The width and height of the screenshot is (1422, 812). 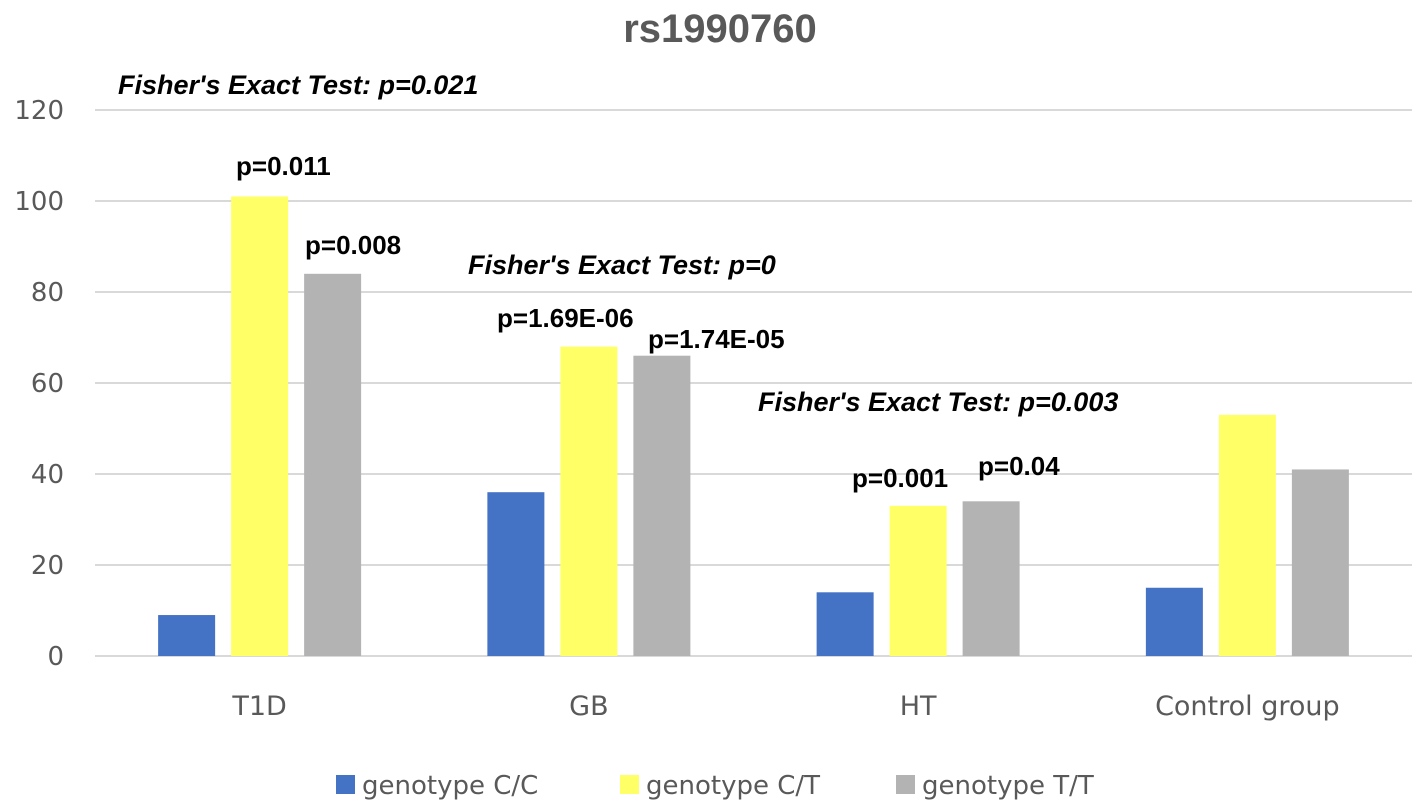 What do you see at coordinates (283, 166) in the screenshot?
I see `pvalue-label-t1d-ct: p=0.011` at bounding box center [283, 166].